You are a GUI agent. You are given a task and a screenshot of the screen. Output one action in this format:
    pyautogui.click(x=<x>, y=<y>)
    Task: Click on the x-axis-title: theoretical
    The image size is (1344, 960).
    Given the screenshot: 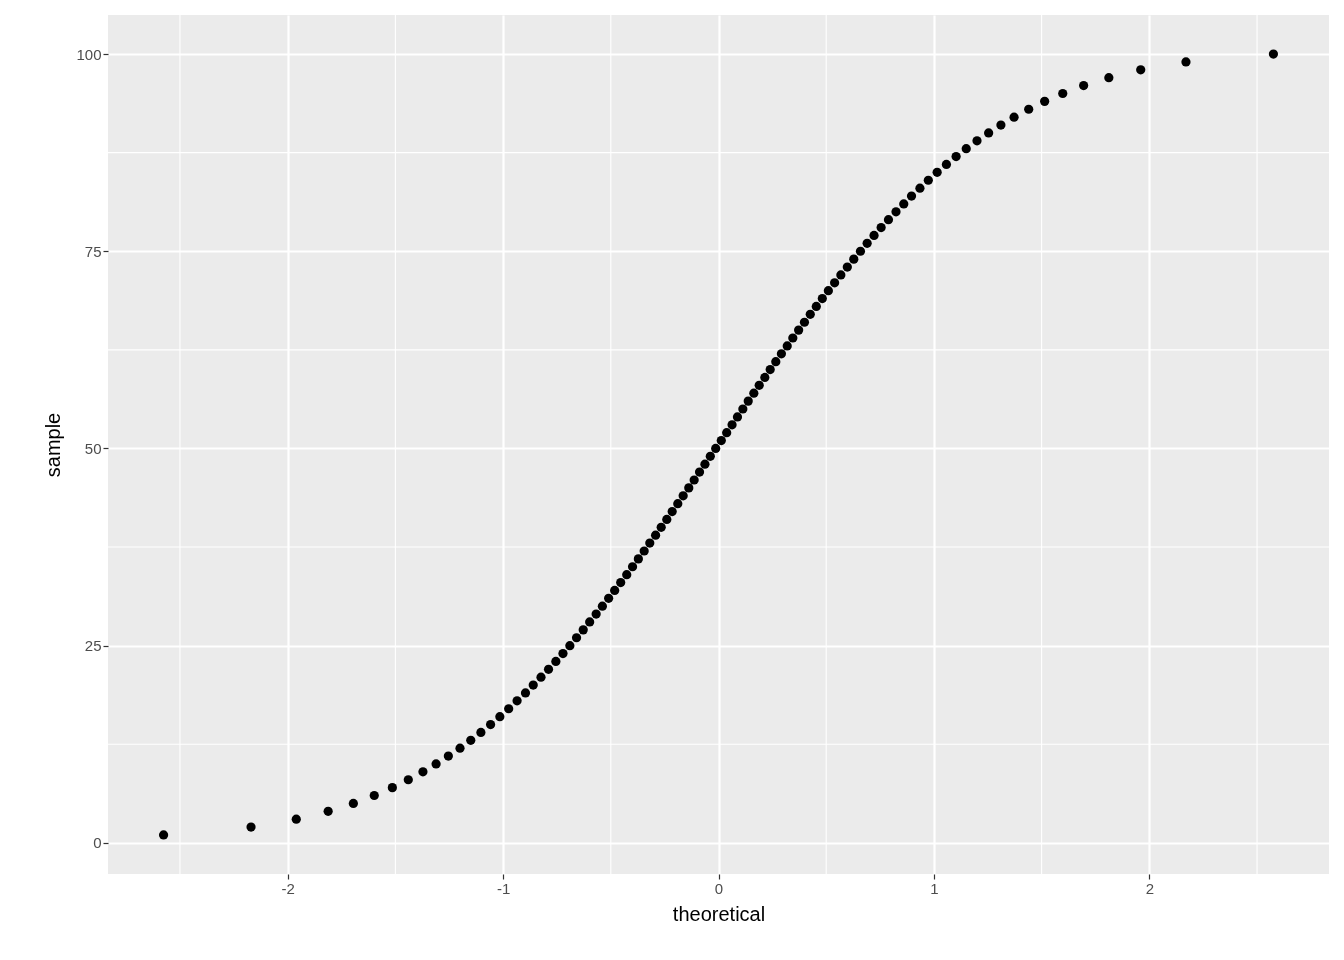 What is the action you would take?
    pyautogui.click(x=719, y=913)
    